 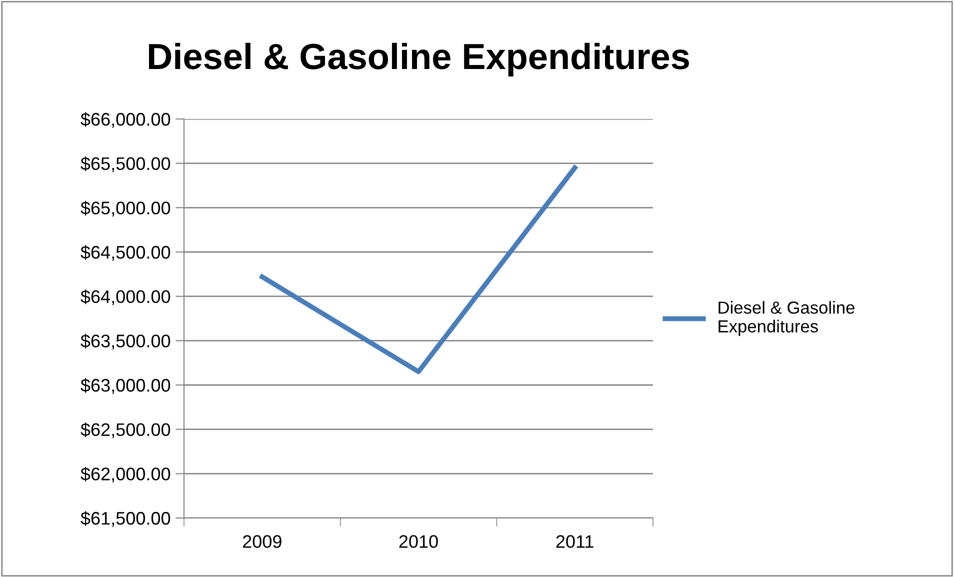 I want to click on y-tick-label: $66,000.00, so click(x=125, y=120).